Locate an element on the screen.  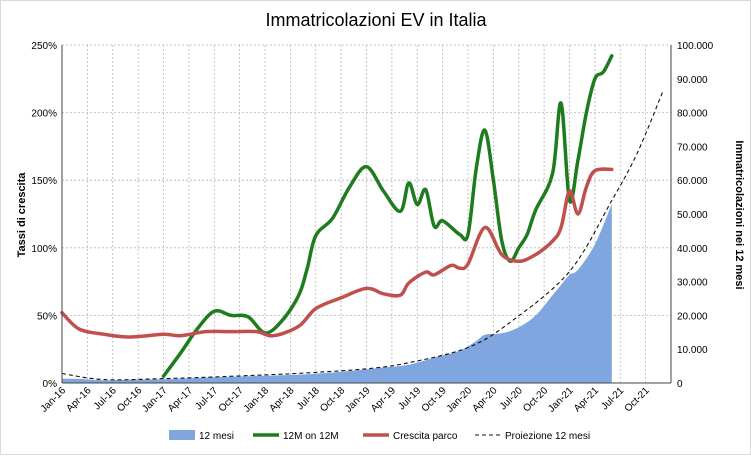
x-tick-label: Apr-20 is located at coordinates (484, 399).